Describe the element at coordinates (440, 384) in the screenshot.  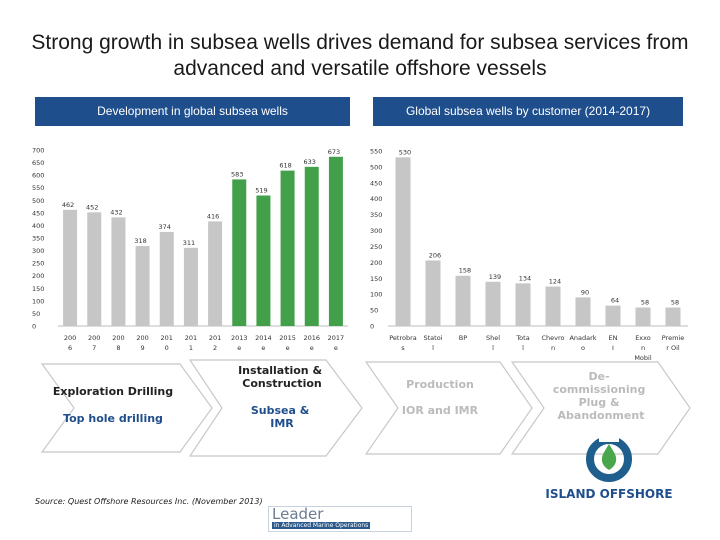
I see `production-label: Production` at that location.